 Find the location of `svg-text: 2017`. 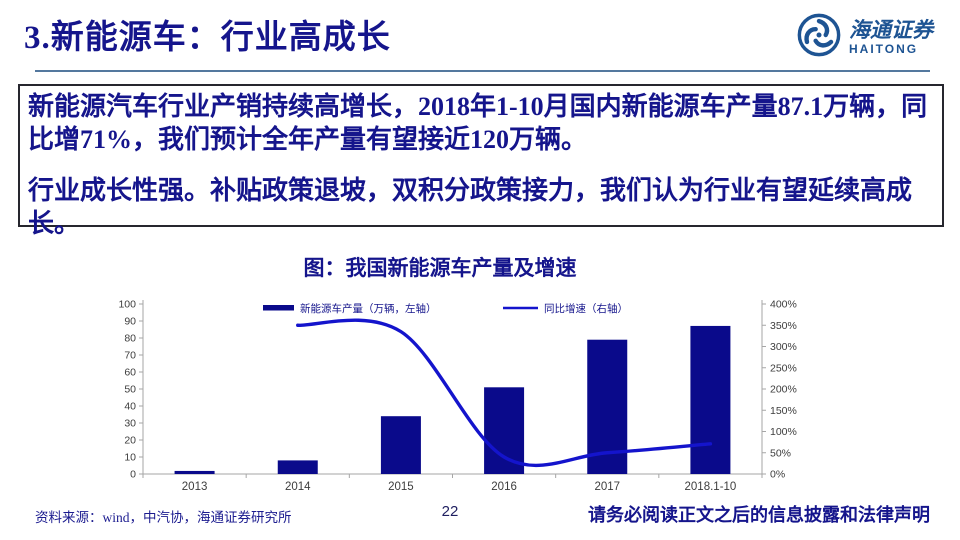

svg-text: 2017 is located at coordinates (607, 487).